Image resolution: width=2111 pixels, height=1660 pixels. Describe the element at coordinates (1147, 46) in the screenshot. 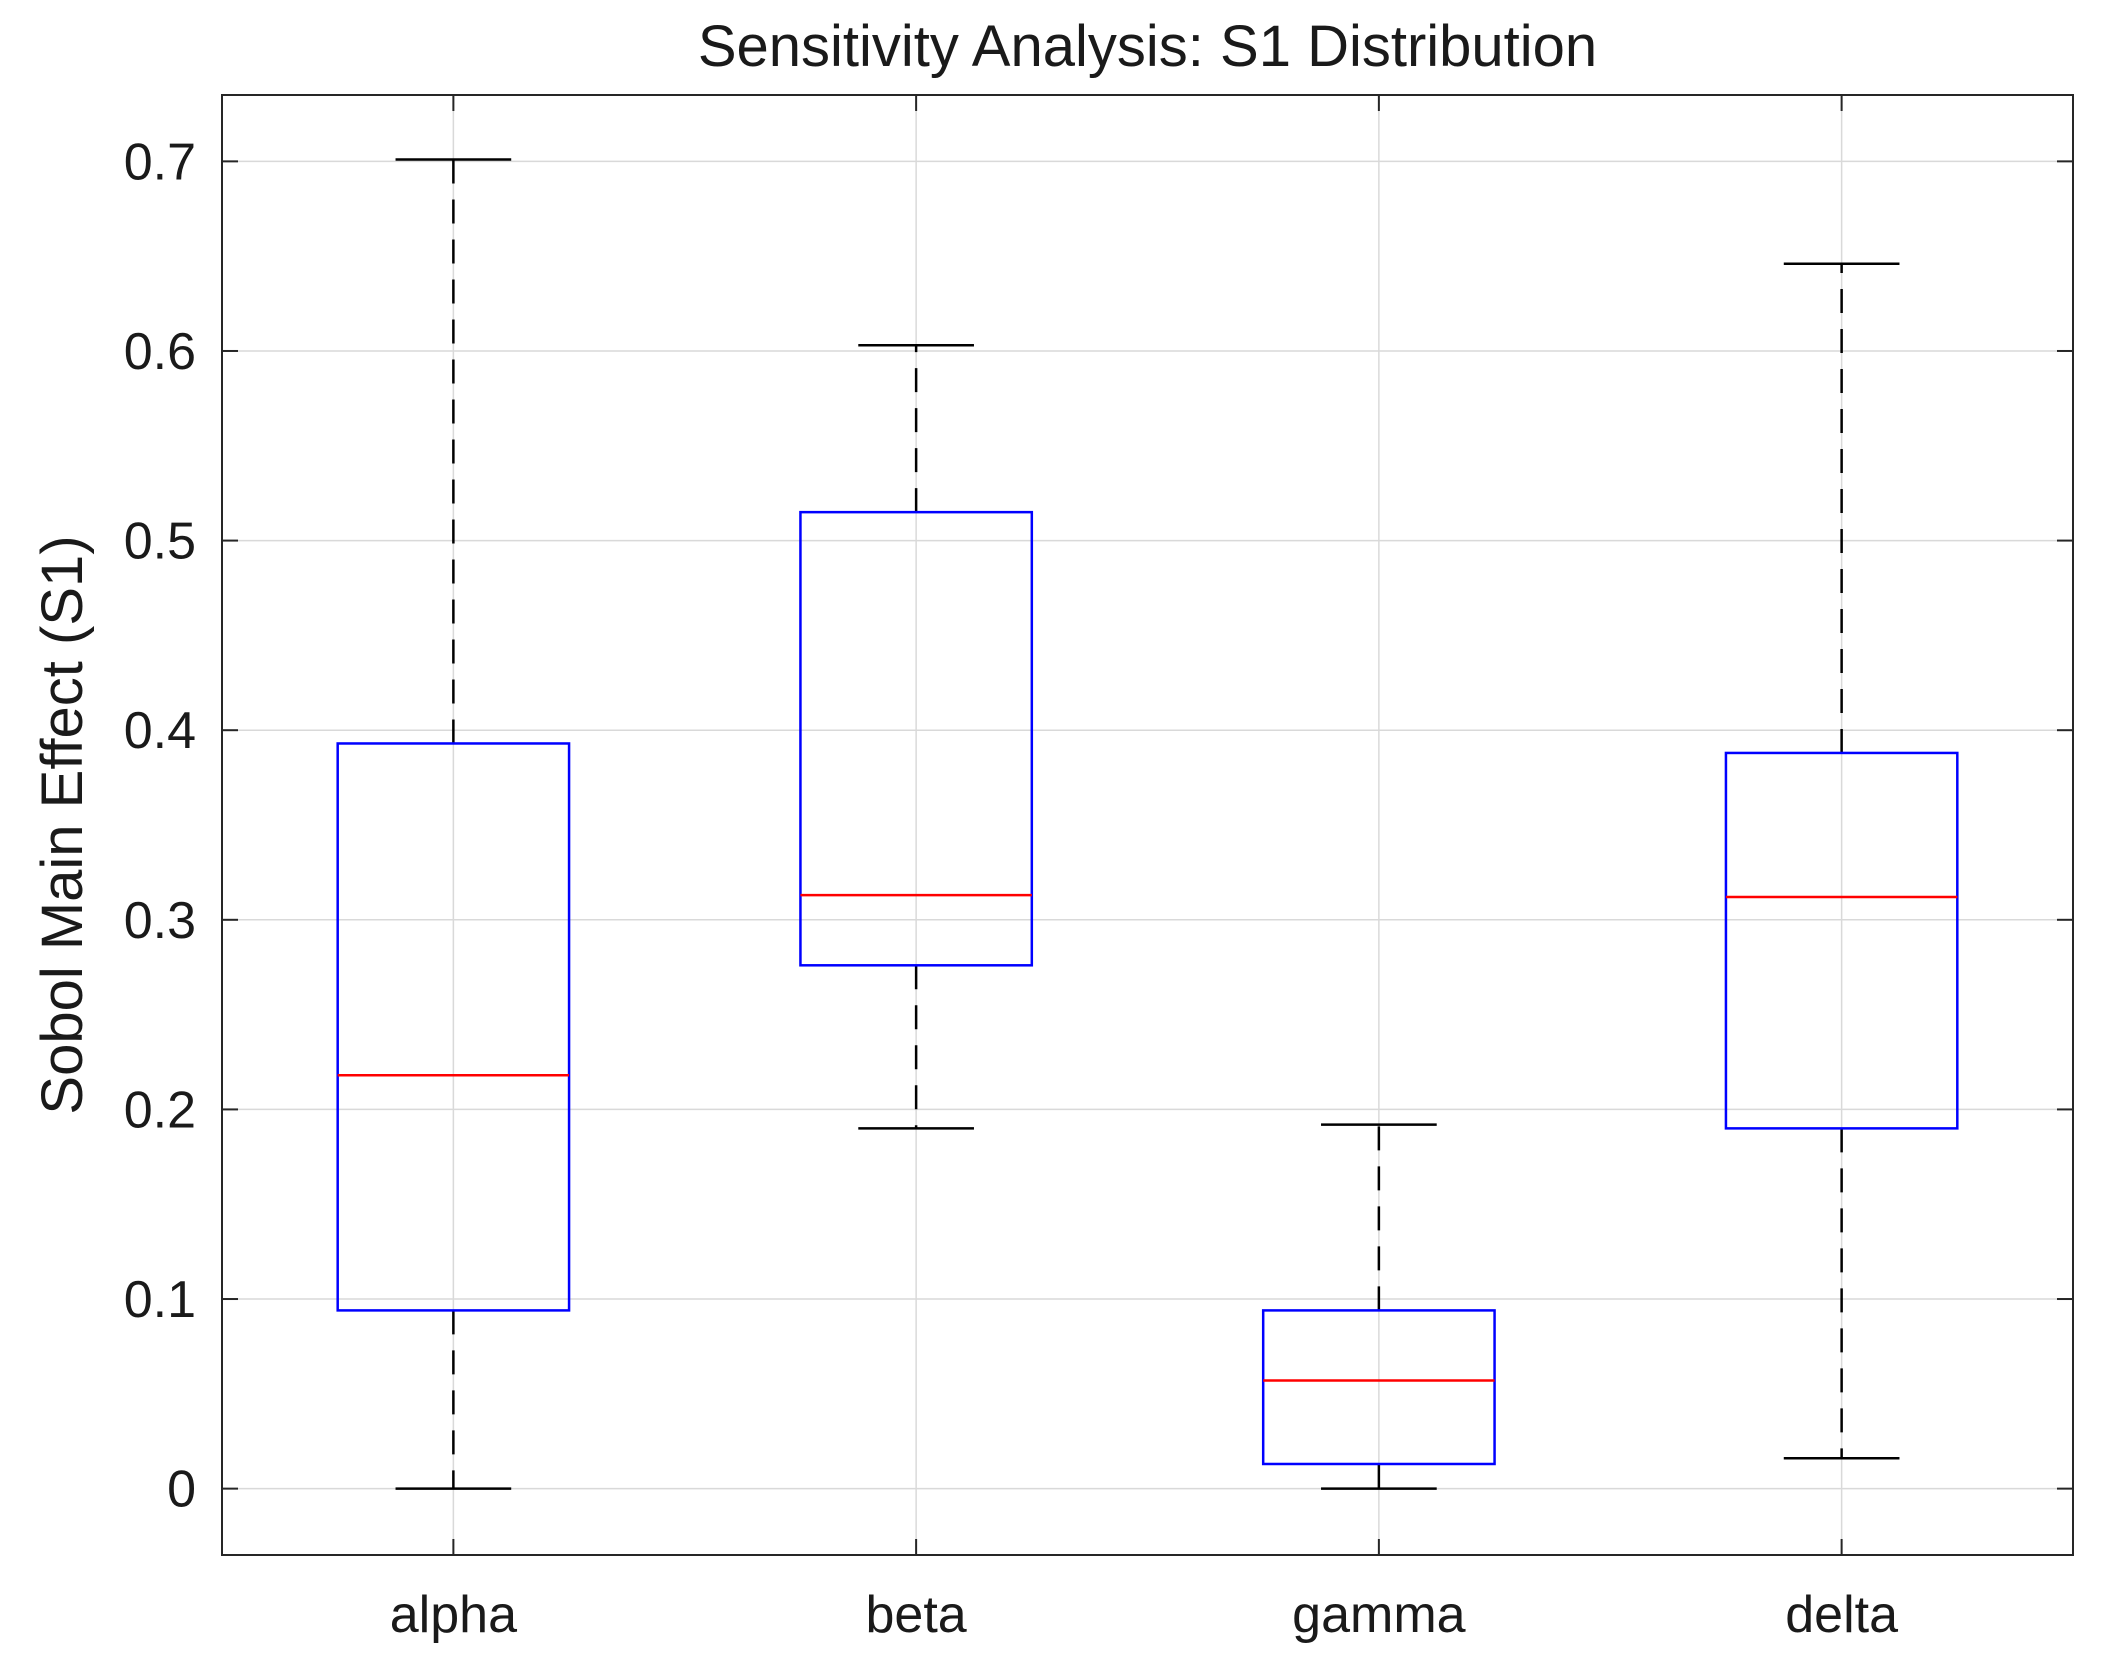

I see `chart-title: Sensitivity Analysis: S1 Distribution` at that location.